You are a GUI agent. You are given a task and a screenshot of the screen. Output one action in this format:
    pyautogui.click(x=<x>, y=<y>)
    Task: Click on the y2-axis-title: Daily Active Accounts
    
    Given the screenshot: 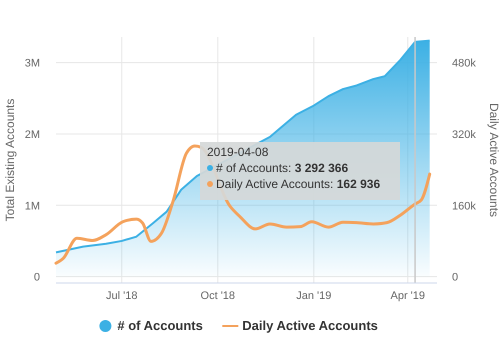 What is the action you would take?
    pyautogui.click(x=494, y=160)
    